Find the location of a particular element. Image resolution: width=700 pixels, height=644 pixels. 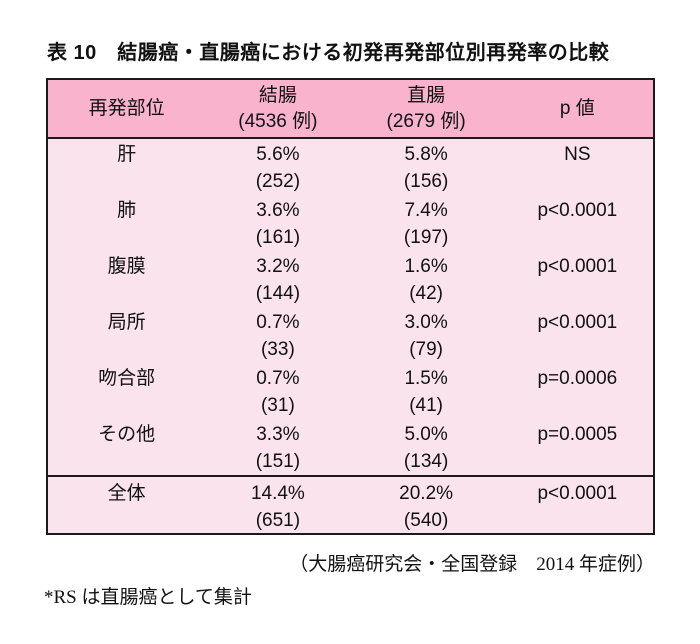

rectum-count: (540) is located at coordinates (426, 520).